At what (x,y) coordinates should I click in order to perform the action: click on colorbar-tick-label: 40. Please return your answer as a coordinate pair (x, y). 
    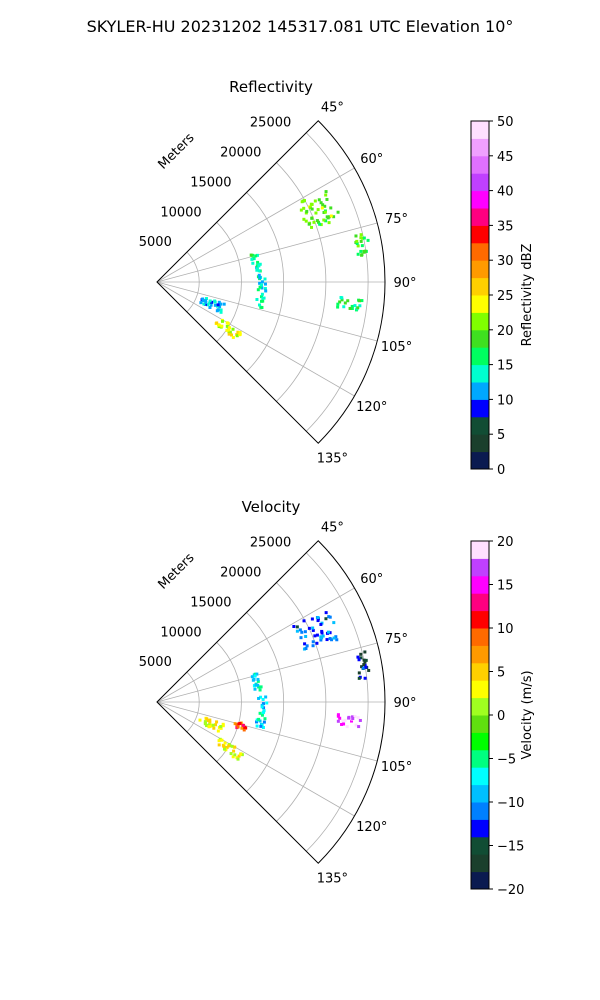
    Looking at the image, I should click on (505, 192).